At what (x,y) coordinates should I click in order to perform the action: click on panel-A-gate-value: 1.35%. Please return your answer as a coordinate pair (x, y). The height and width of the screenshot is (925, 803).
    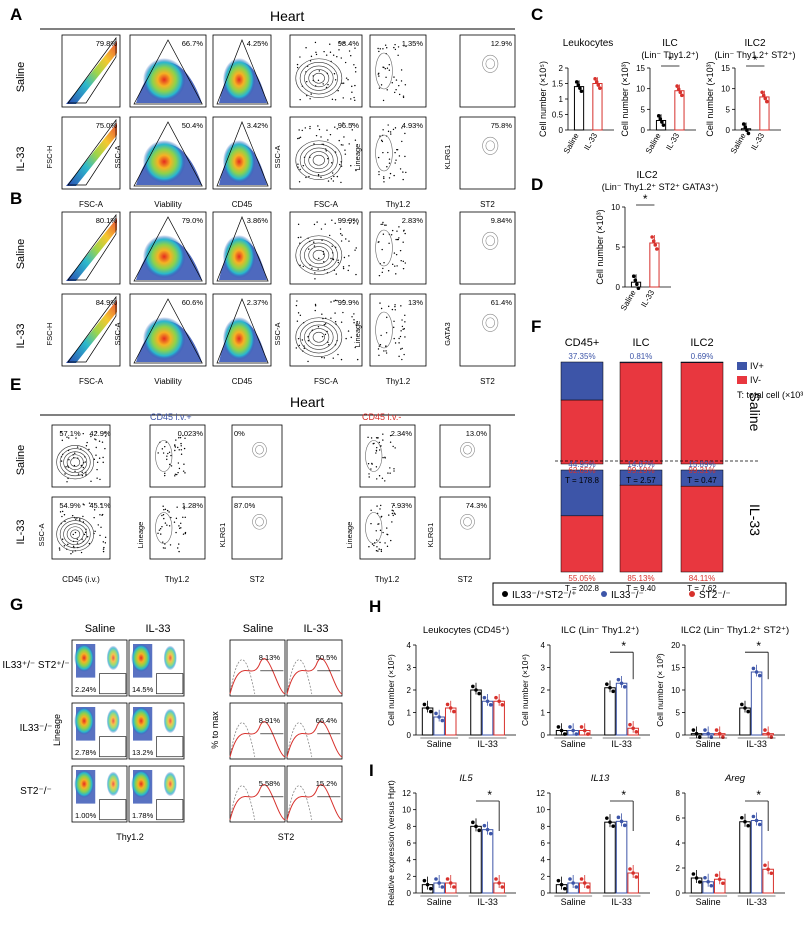
    Looking at the image, I should click on (413, 43).